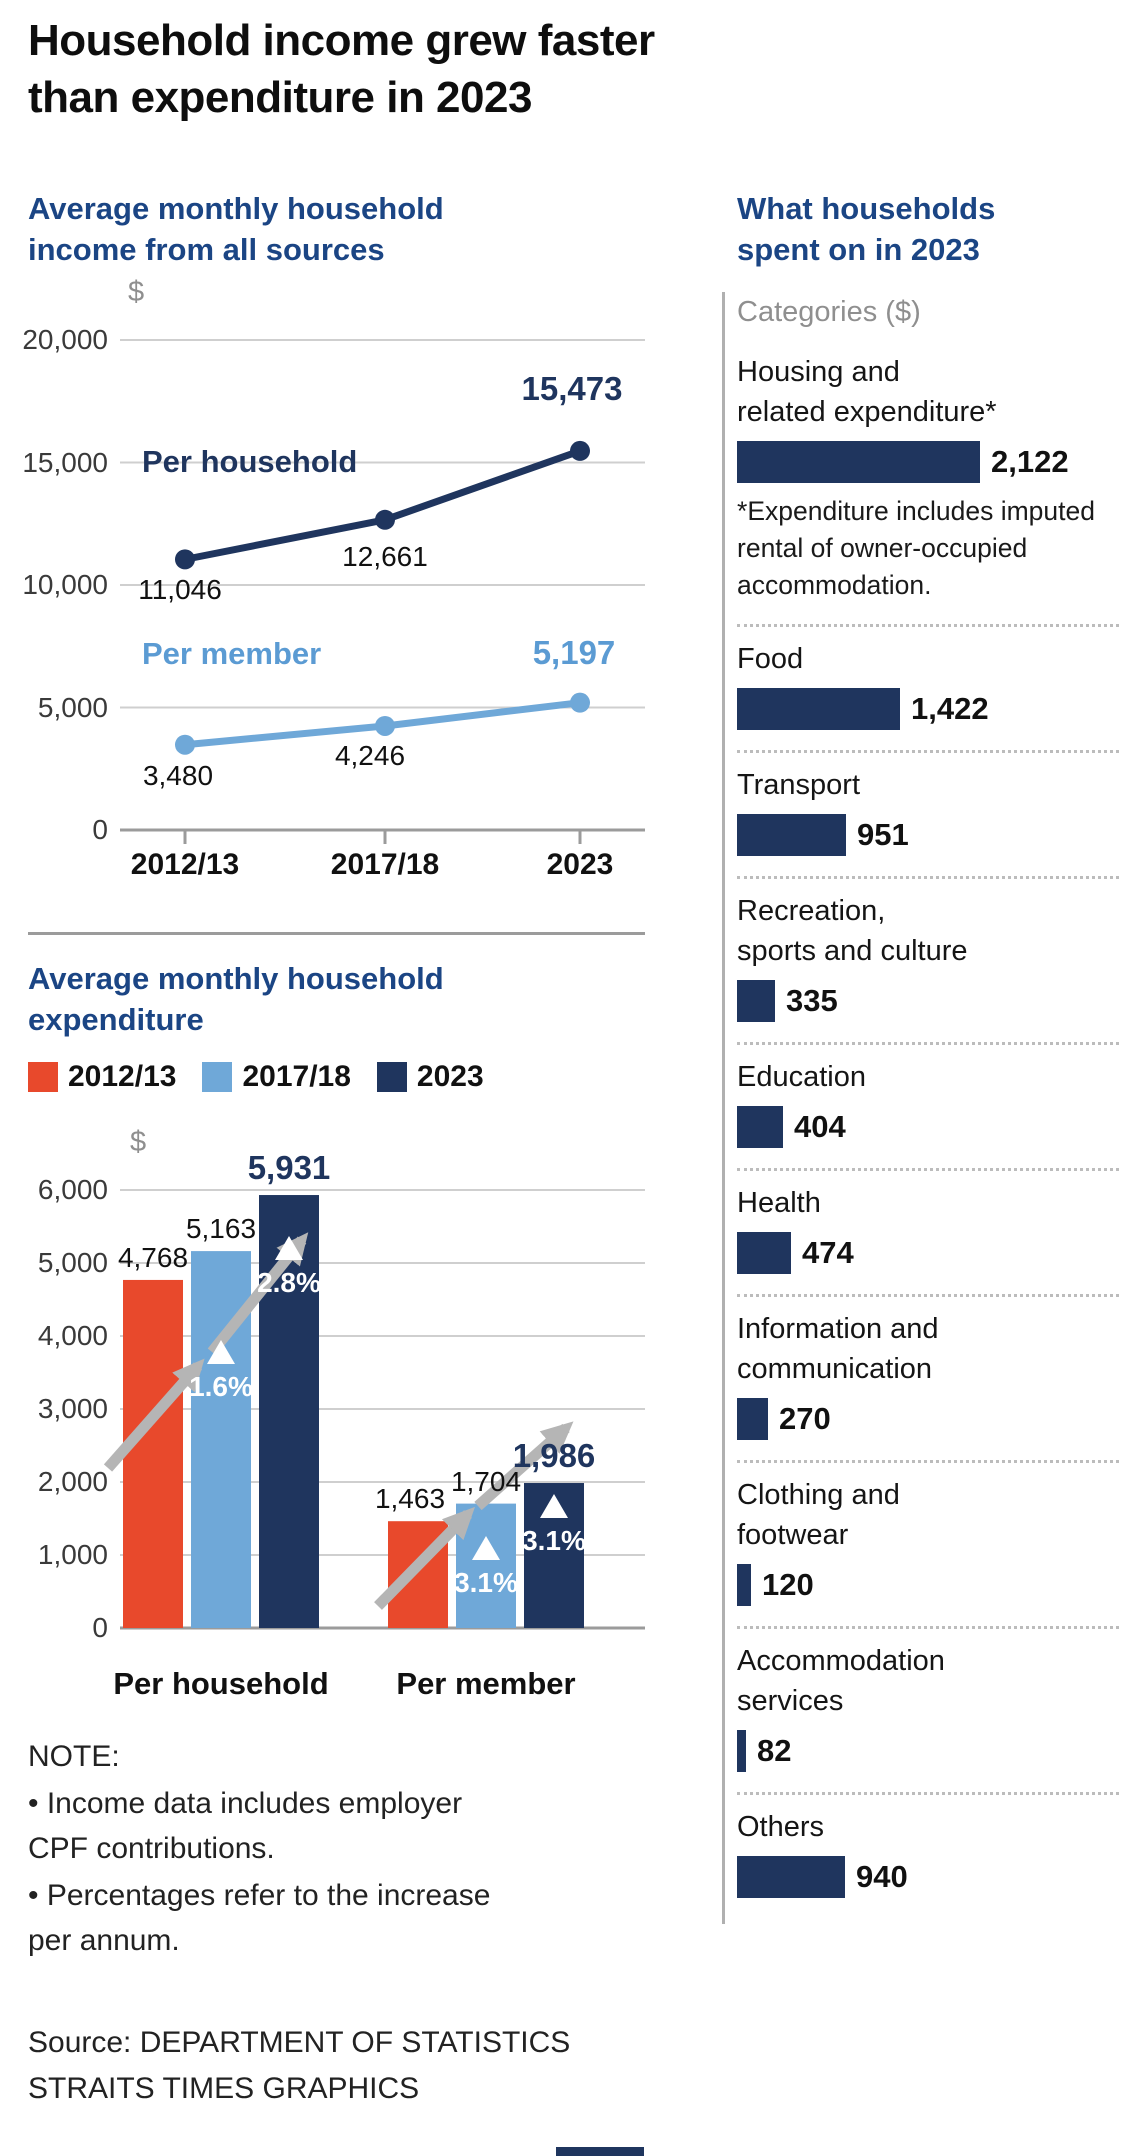 This screenshot has width=1140, height=2156. What do you see at coordinates (299, 2042) in the screenshot?
I see `source-line1: Source: DEPARTMENT OF STATISTICS` at bounding box center [299, 2042].